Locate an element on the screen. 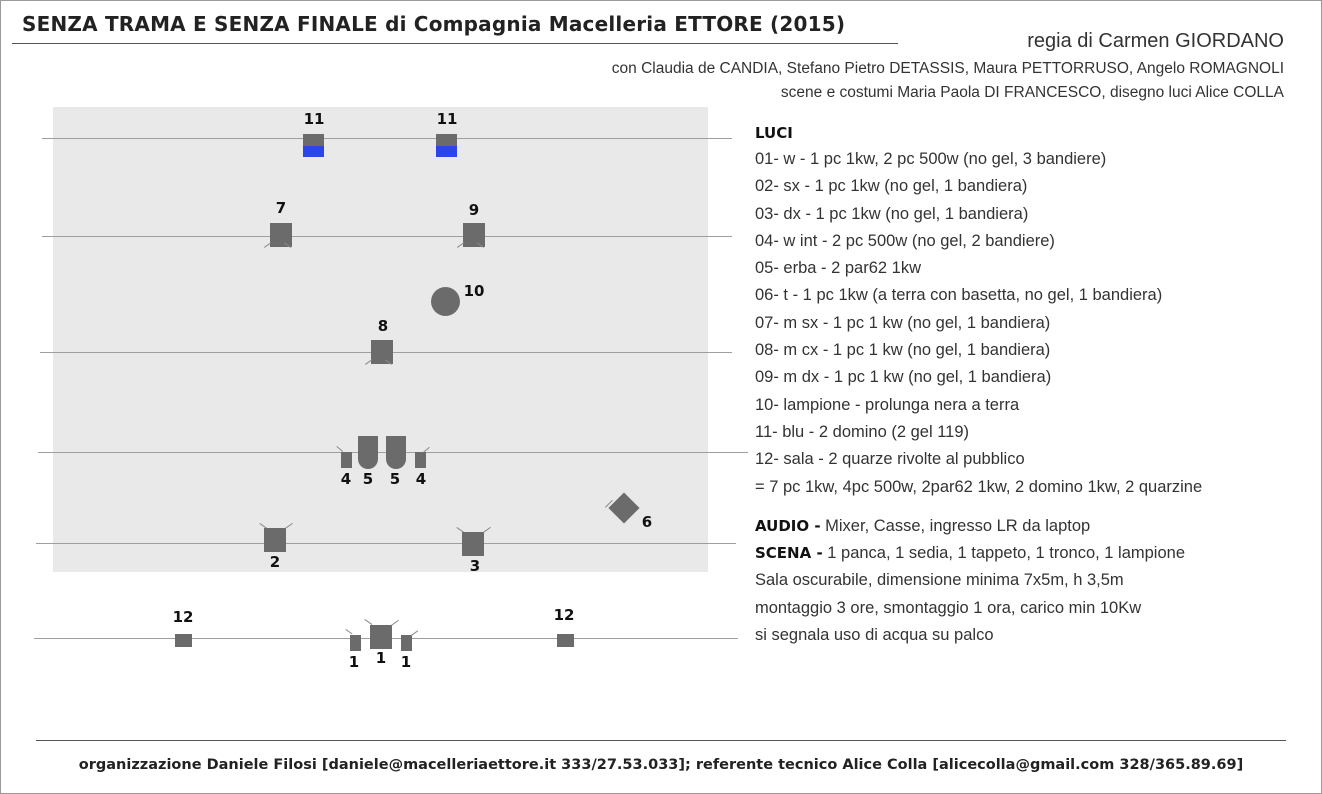 The image size is (1322, 794). domino-fixture-11-left is located at coordinates (313, 140).